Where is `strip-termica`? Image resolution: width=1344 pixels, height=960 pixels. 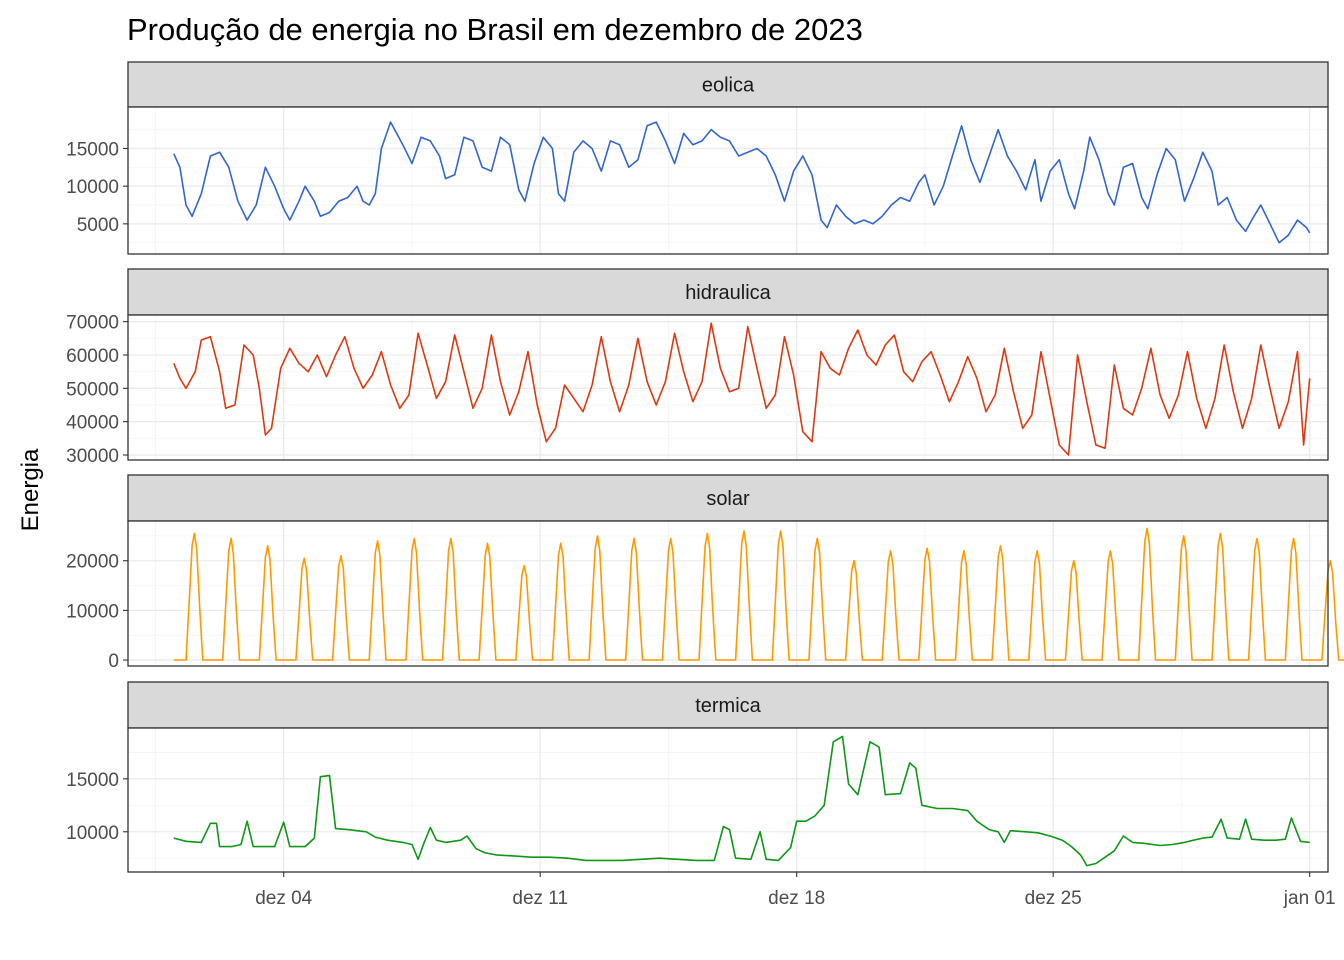 strip-termica is located at coordinates (728, 705).